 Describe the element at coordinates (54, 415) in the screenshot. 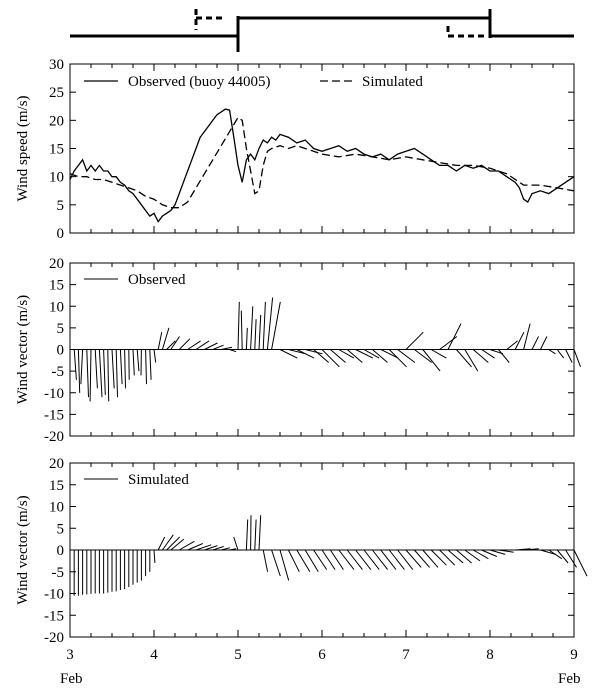

I see `y-tick-label: -15` at that location.